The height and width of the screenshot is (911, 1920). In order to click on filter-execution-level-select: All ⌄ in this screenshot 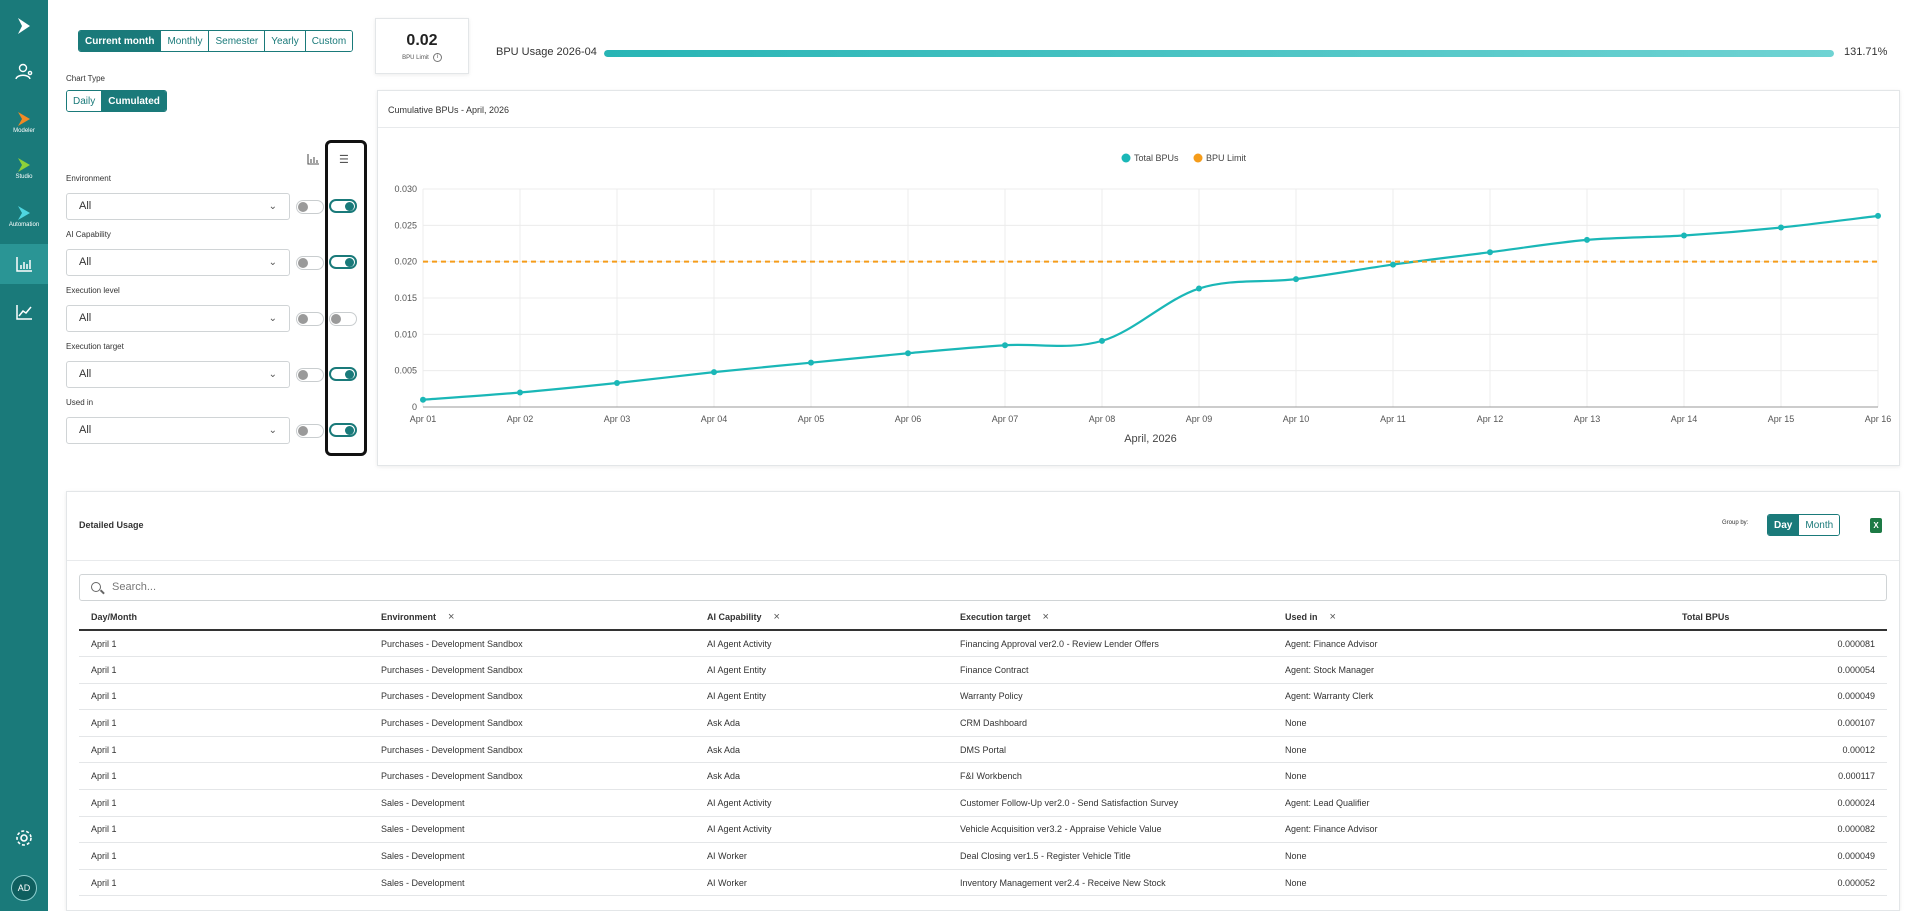, I will do `click(178, 318)`.